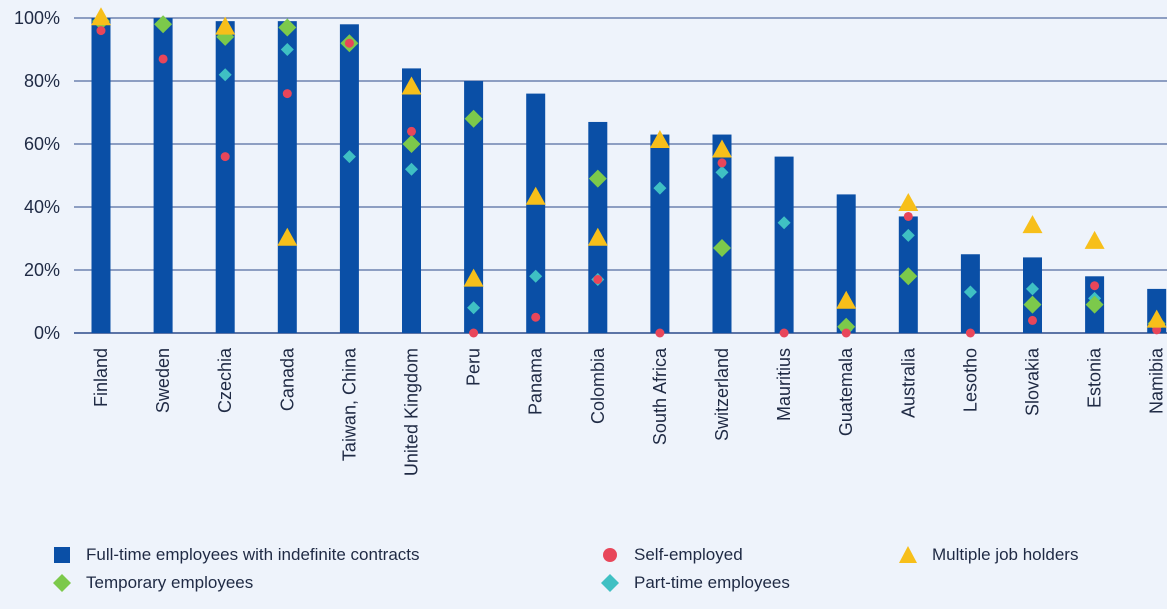 The image size is (1167, 609). What do you see at coordinates (287, 379) in the screenshot?
I see `x-tick-label: Canada` at bounding box center [287, 379].